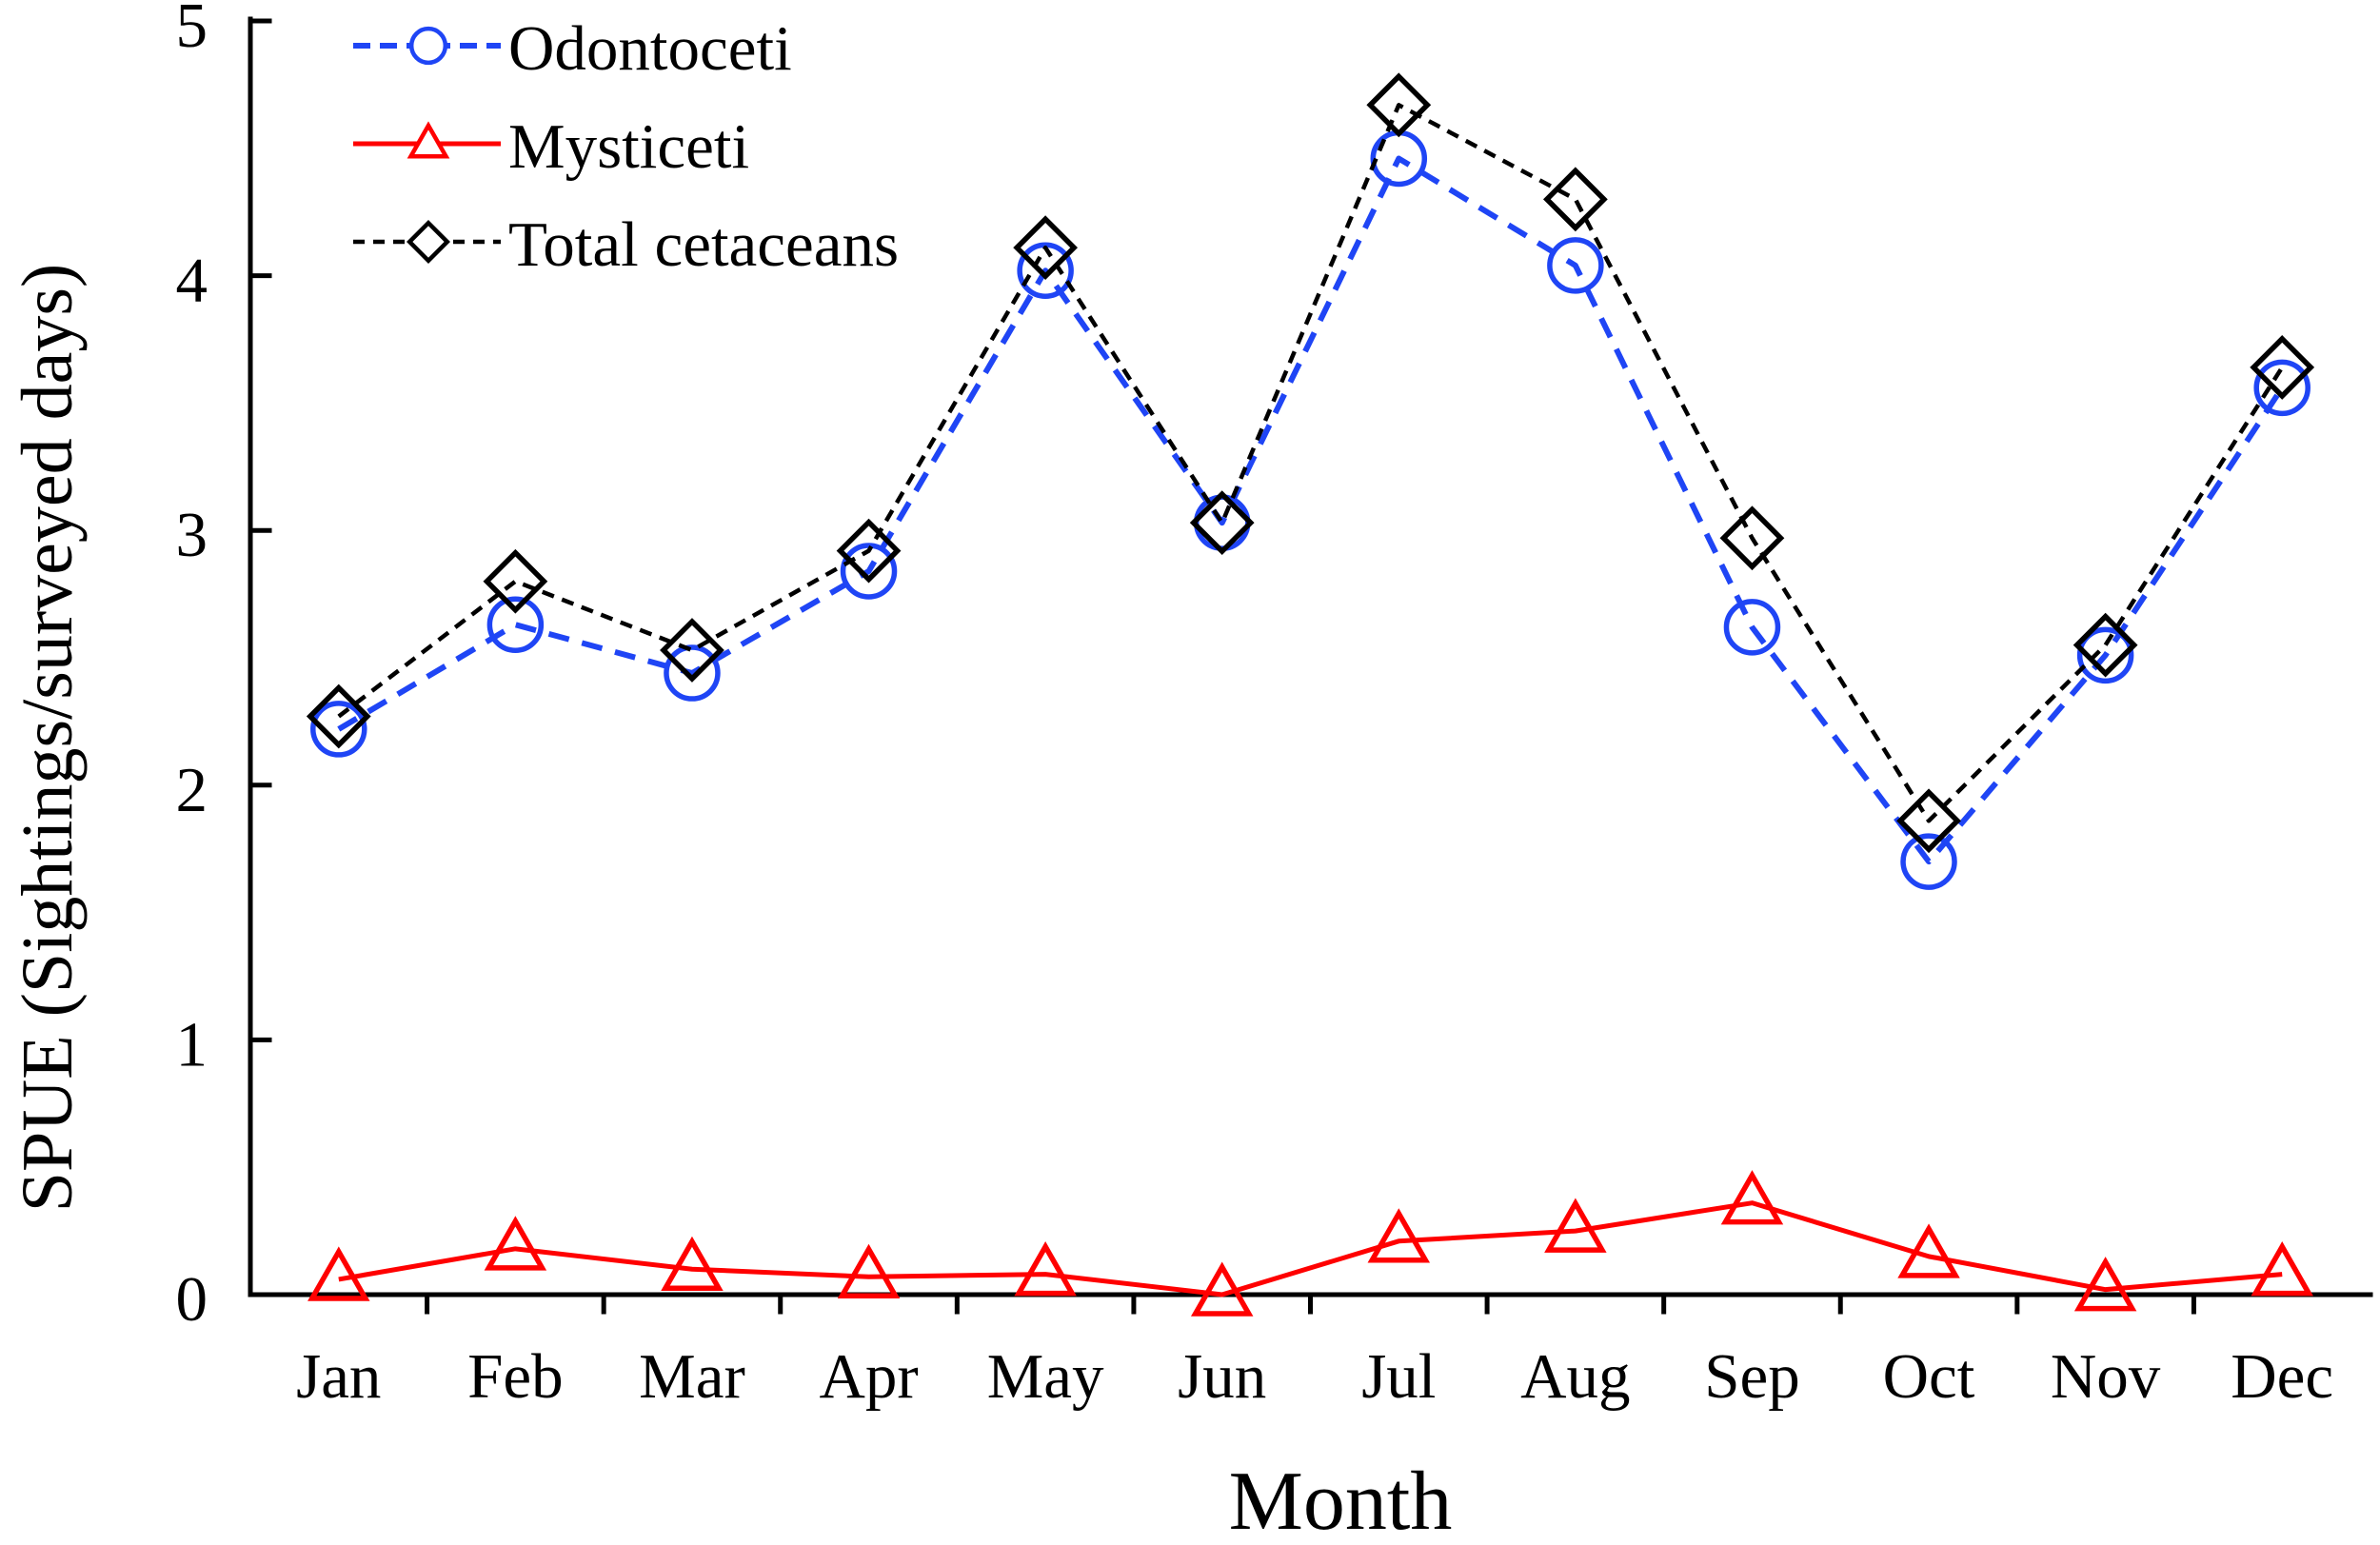 Image resolution: width=2380 pixels, height=1545 pixels. Describe the element at coordinates (1341, 1500) in the screenshot. I see `x-axis-title: Month` at that location.